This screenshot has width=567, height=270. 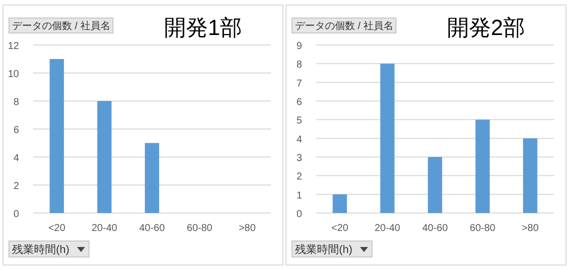 I want to click on y-tick-label: 5, so click(x=299, y=121).